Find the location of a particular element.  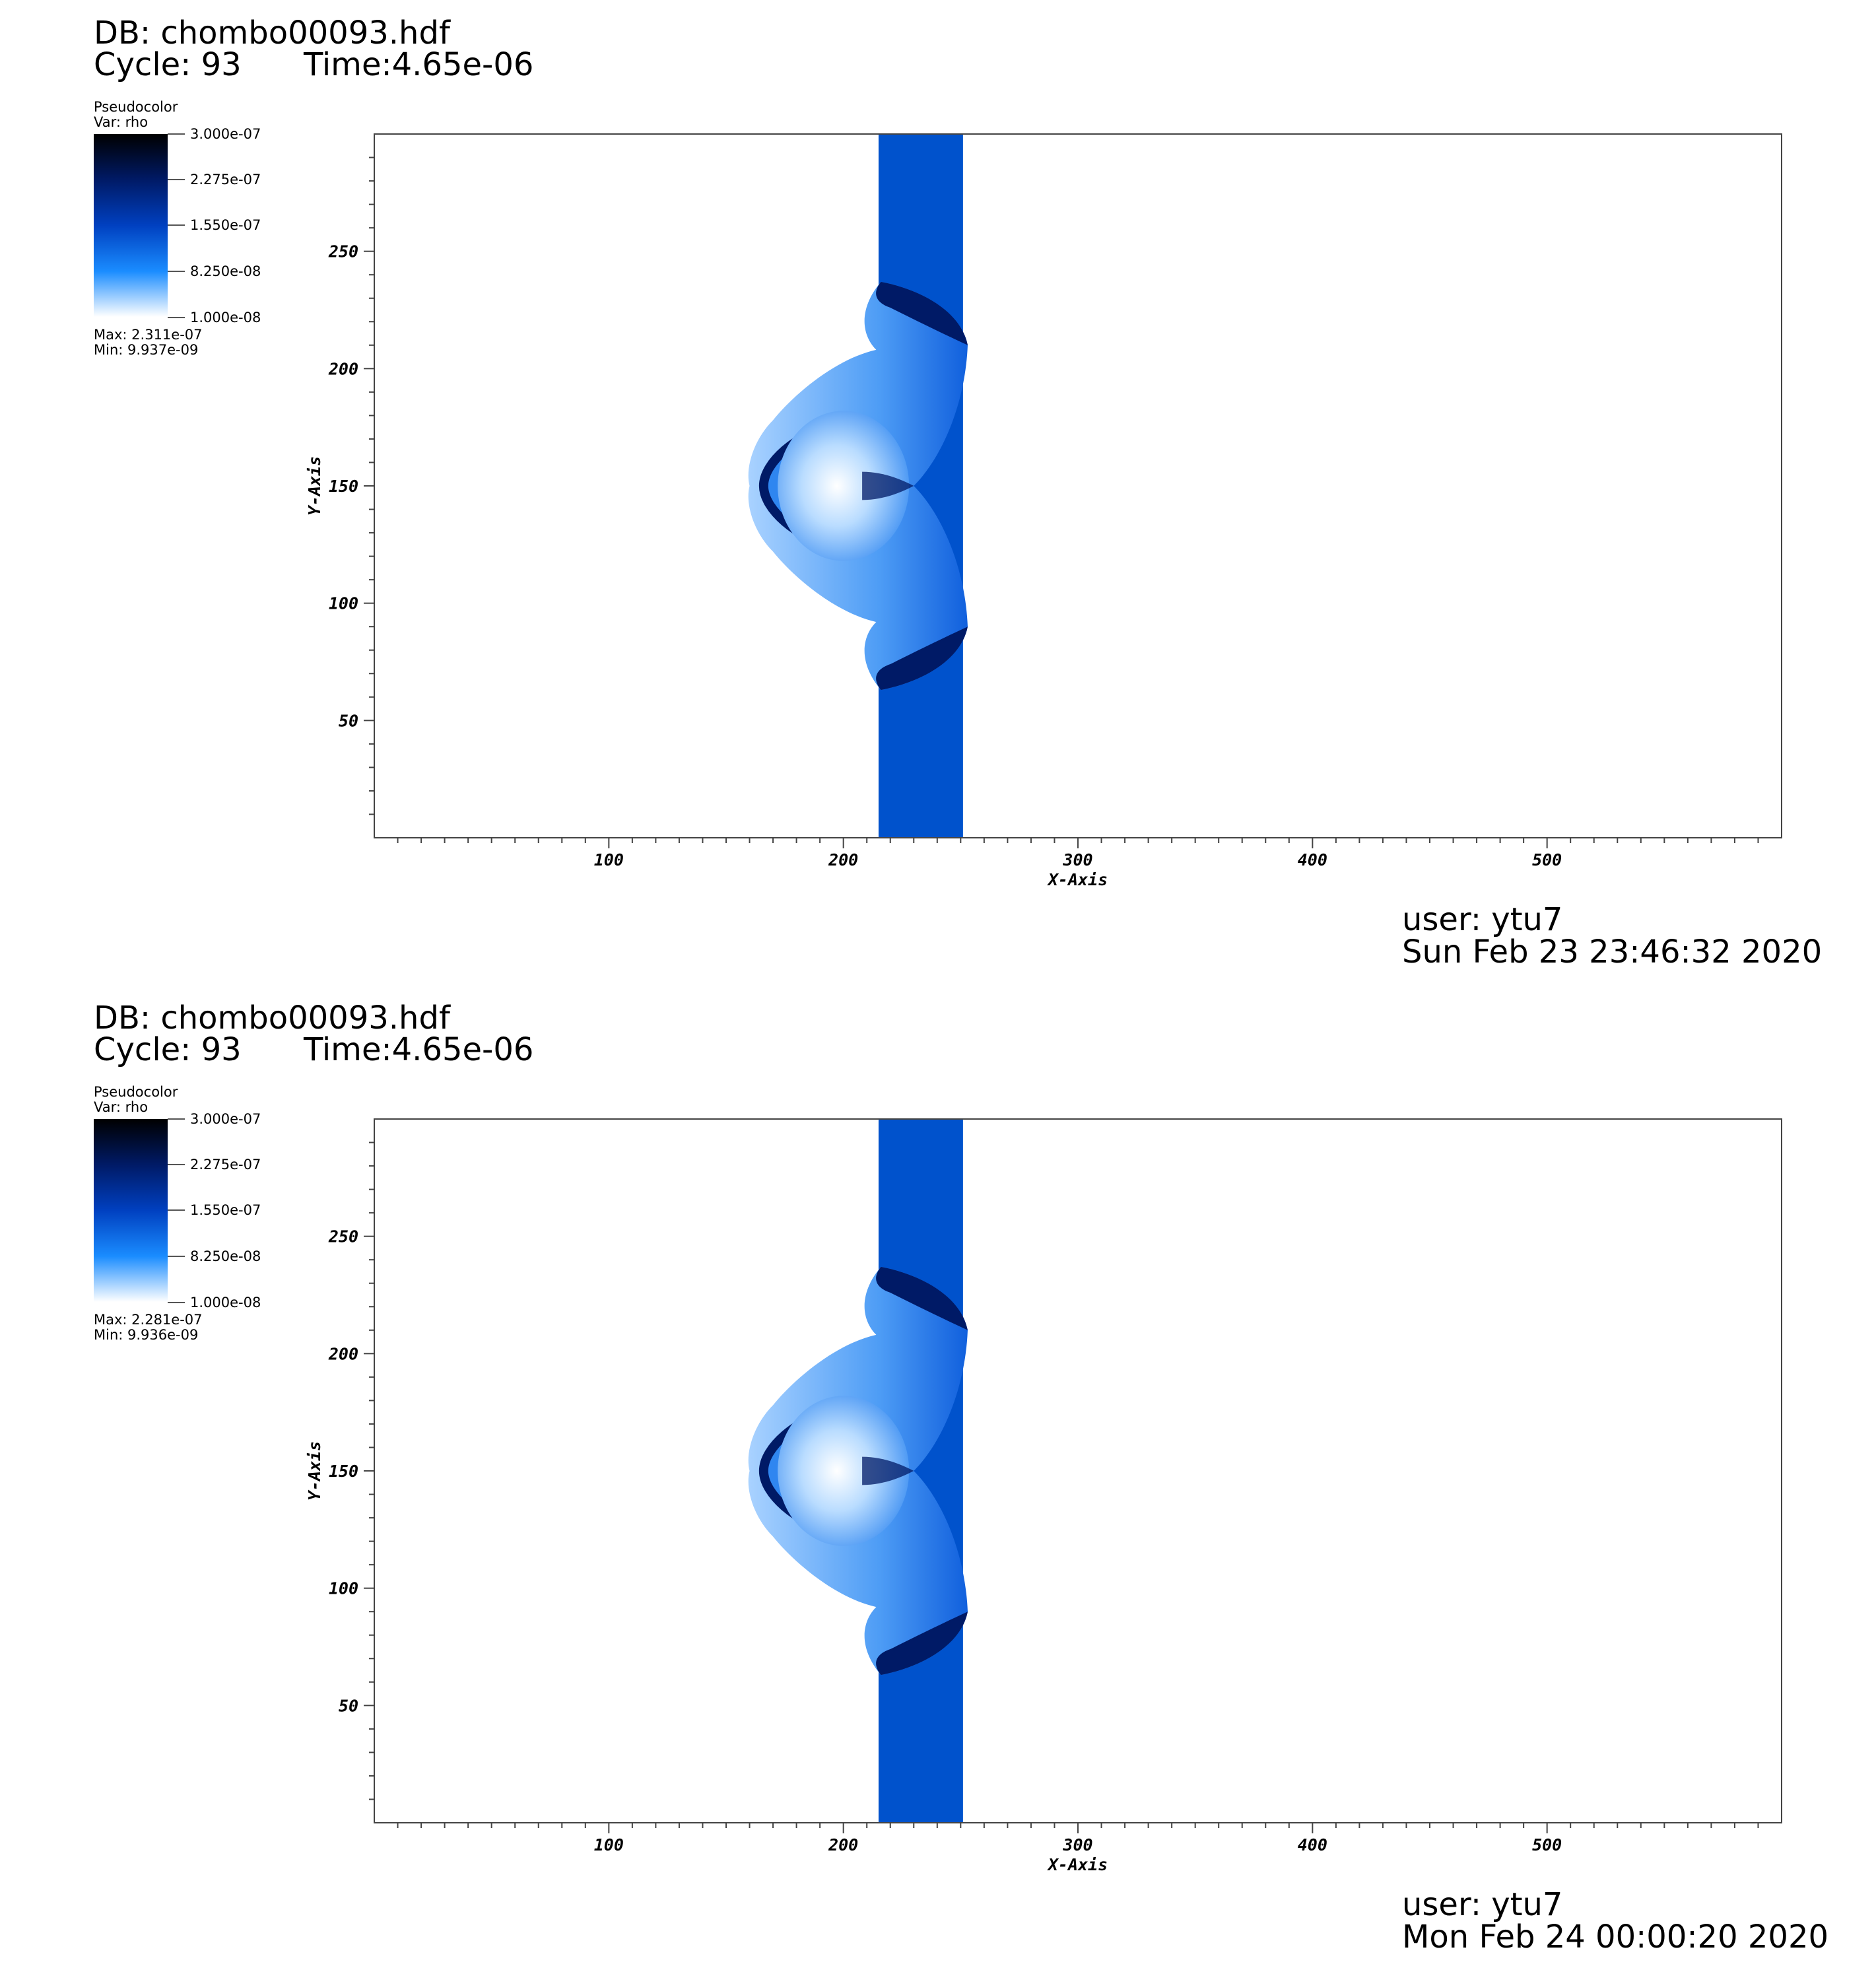

footer-date: Sun Feb 23 23:46:32 2020 is located at coordinates (1612, 952).